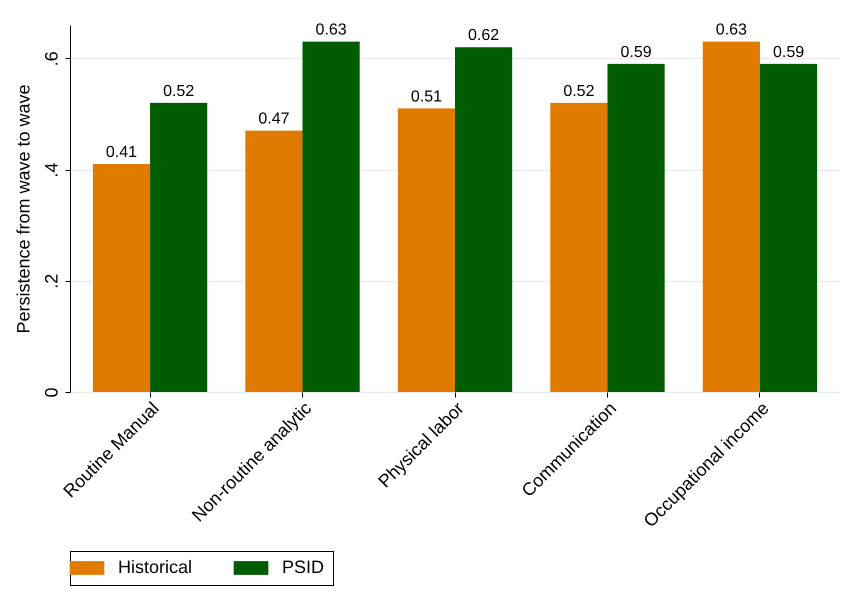 This screenshot has height=611, width=845. Describe the element at coordinates (303, 567) in the screenshot. I see `legend-label: PSID` at that location.